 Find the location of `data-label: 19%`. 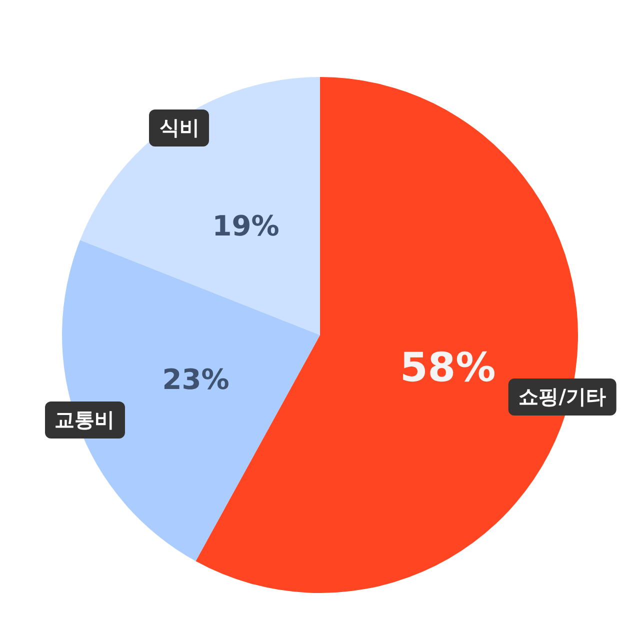

data-label: 19% is located at coordinates (246, 225).